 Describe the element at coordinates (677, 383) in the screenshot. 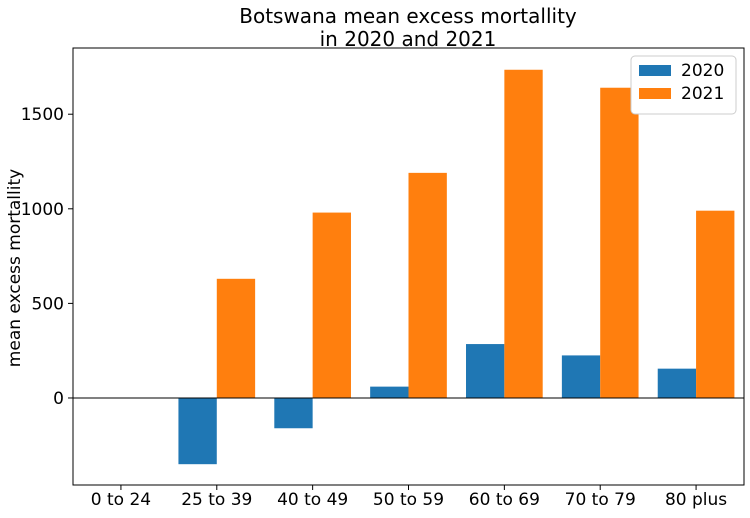

I see `bar-2020-80-plus` at that location.